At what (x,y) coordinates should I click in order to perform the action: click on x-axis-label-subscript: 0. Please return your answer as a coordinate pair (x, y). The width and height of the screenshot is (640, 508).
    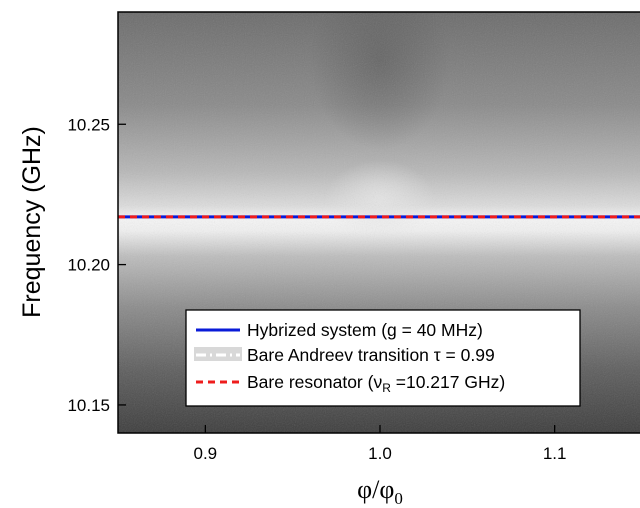
    Looking at the image, I should click on (398, 498).